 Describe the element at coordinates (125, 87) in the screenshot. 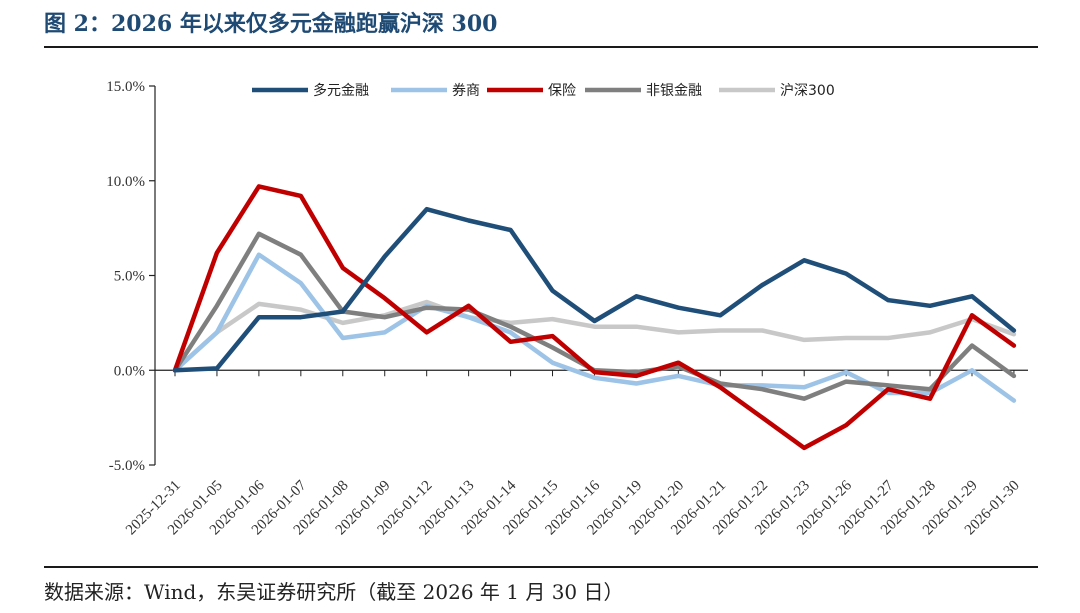

I see `y-tick-label: 15.0%` at that location.